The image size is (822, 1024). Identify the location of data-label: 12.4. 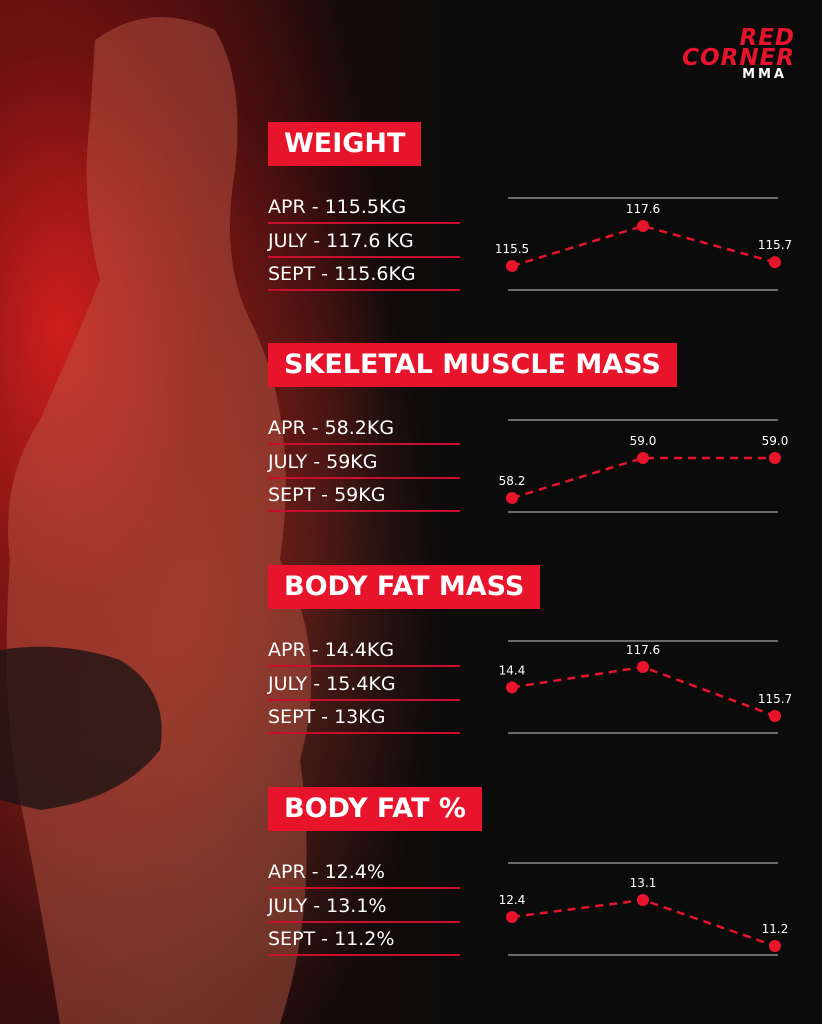
(512, 900).